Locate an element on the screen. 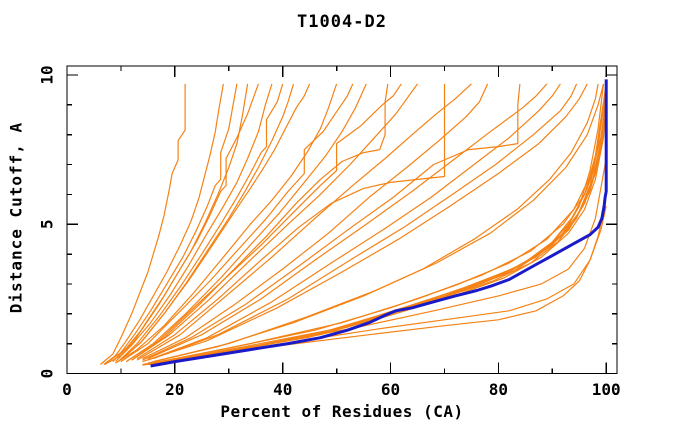 The image size is (680, 440). svg-text: 10 is located at coordinates (47, 74).